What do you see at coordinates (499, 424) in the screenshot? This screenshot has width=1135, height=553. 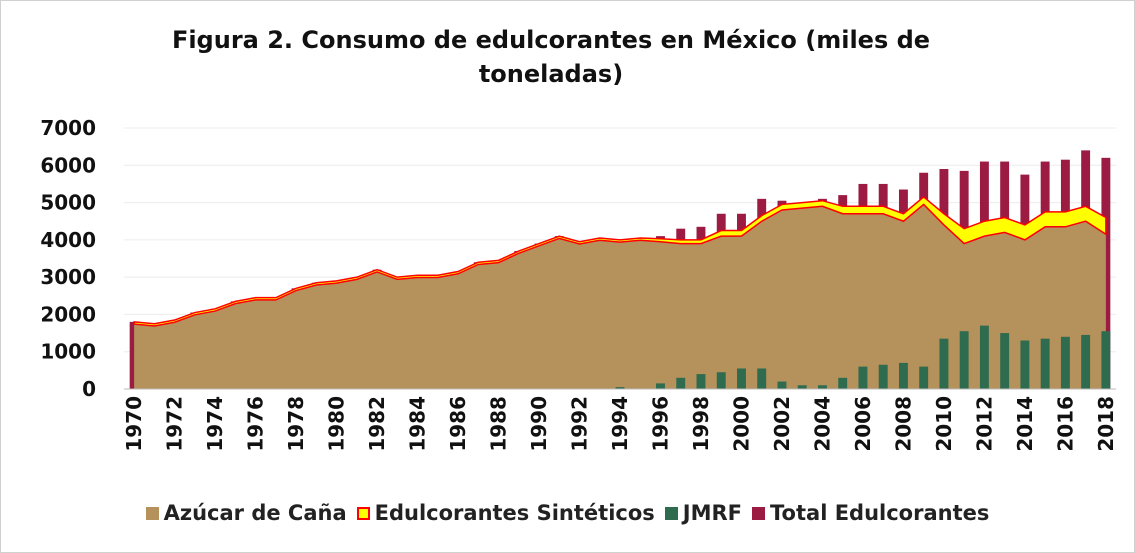 I see `x-tick-label: 1988` at bounding box center [499, 424].